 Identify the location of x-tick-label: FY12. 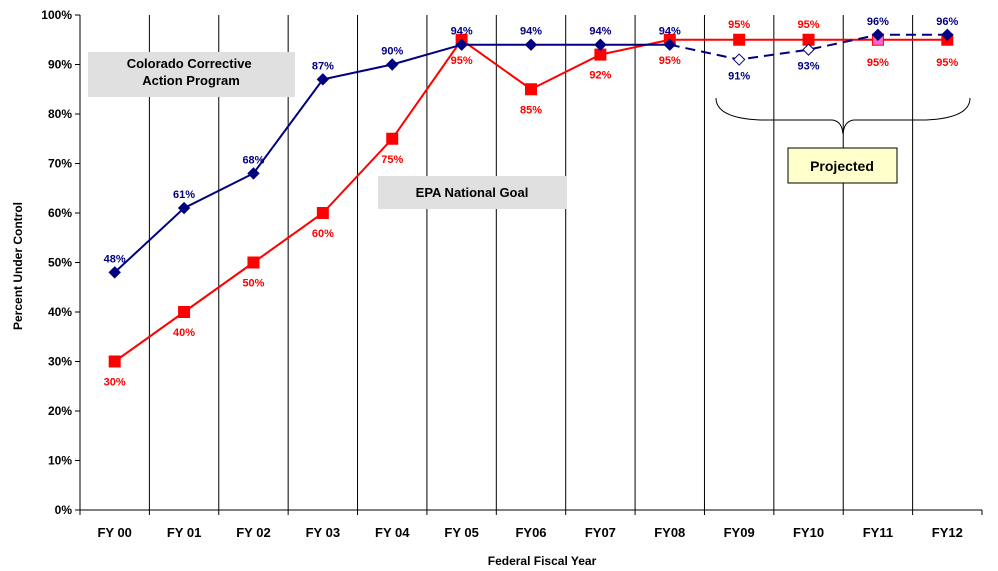
(947, 532).